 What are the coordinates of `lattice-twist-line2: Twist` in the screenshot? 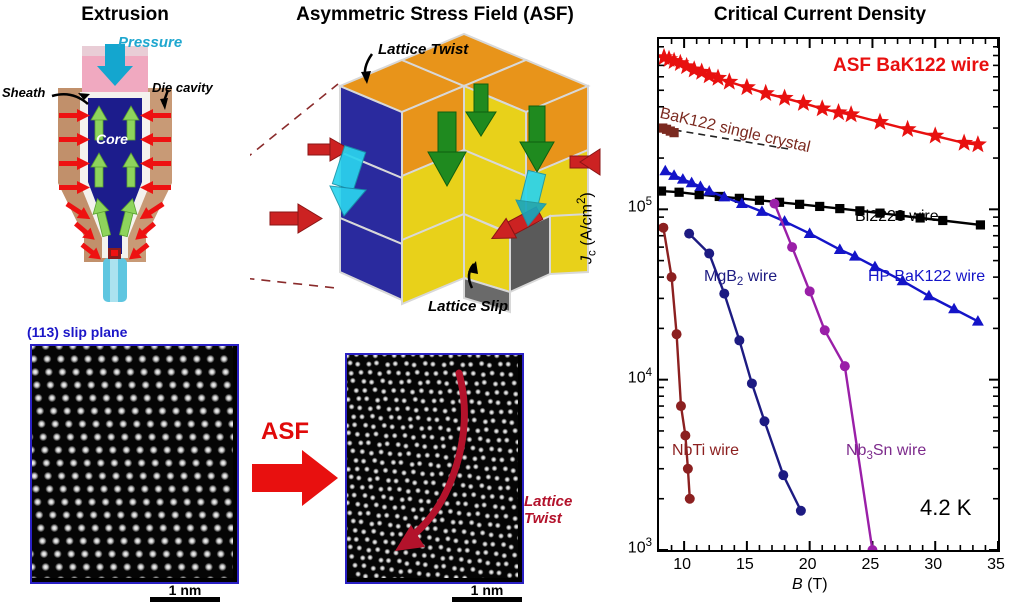 It's located at (543, 518).